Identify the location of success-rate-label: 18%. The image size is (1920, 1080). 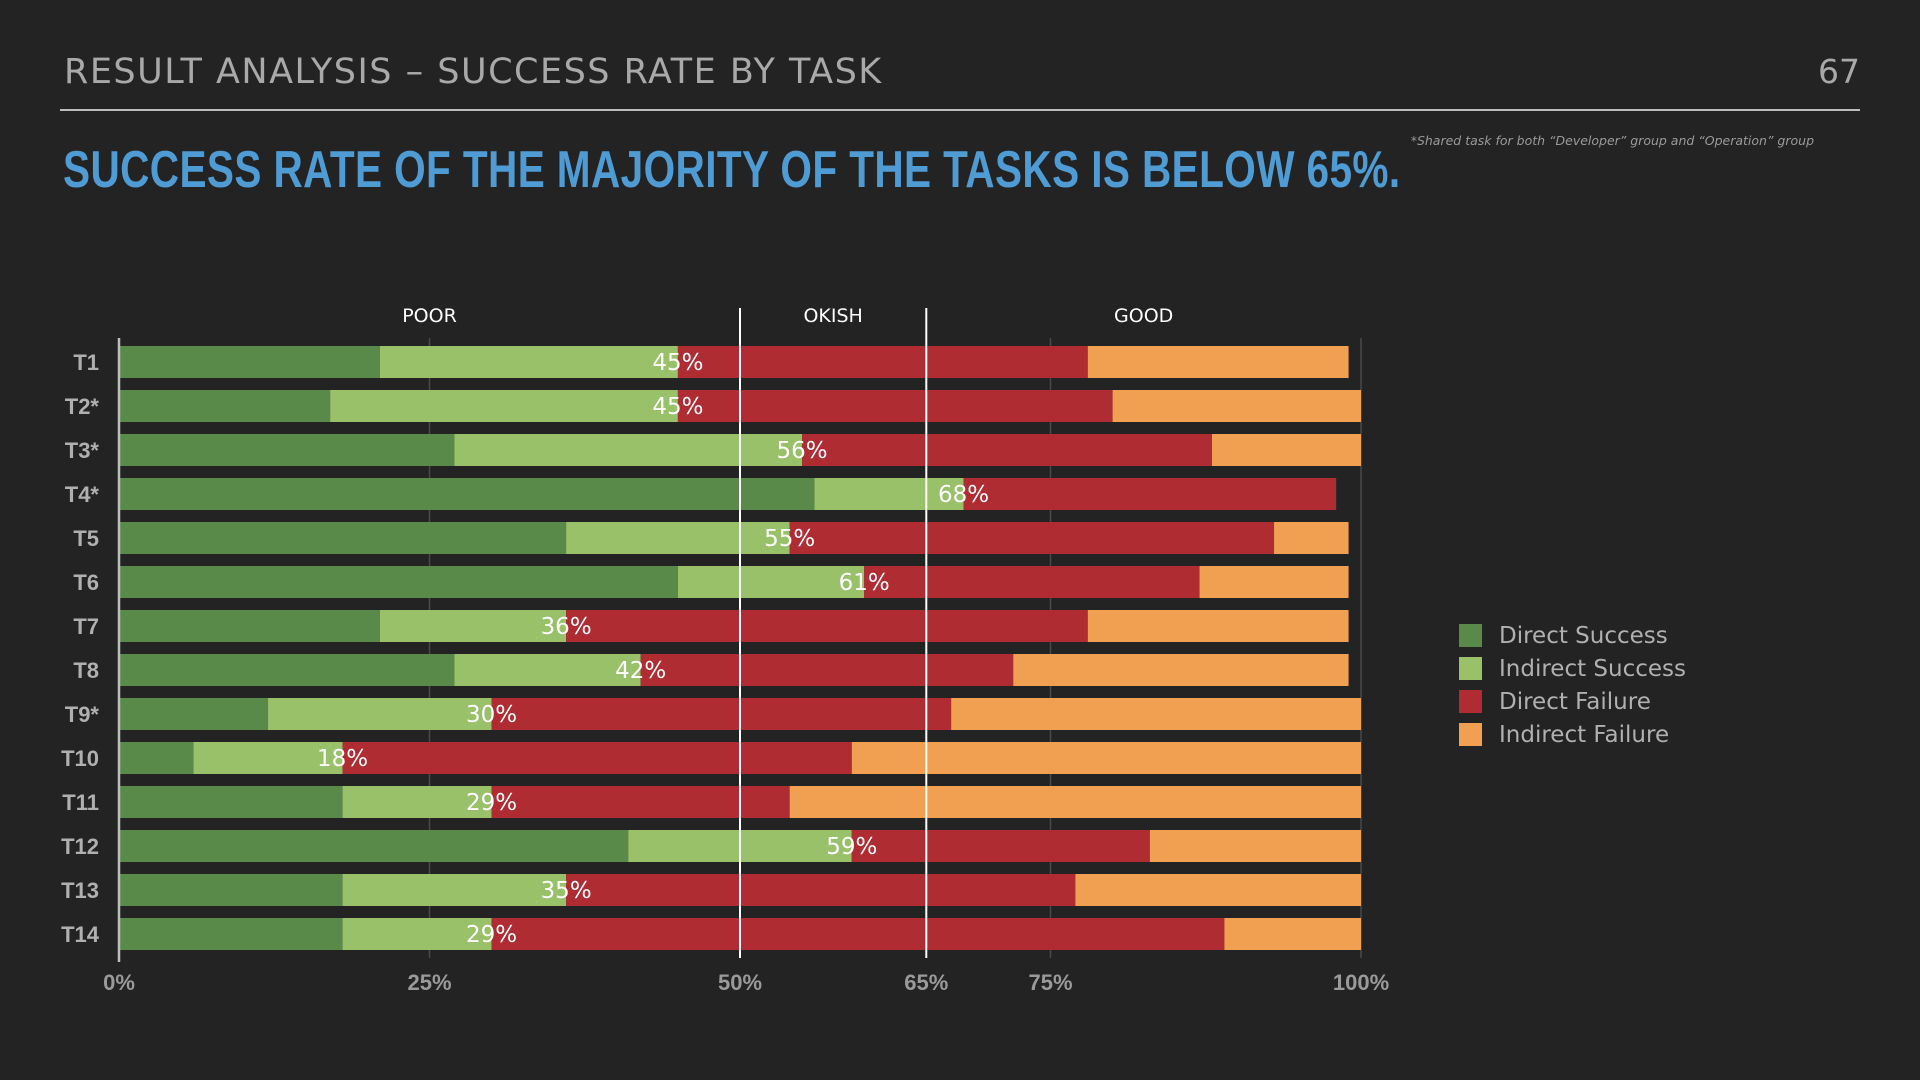
(342, 759).